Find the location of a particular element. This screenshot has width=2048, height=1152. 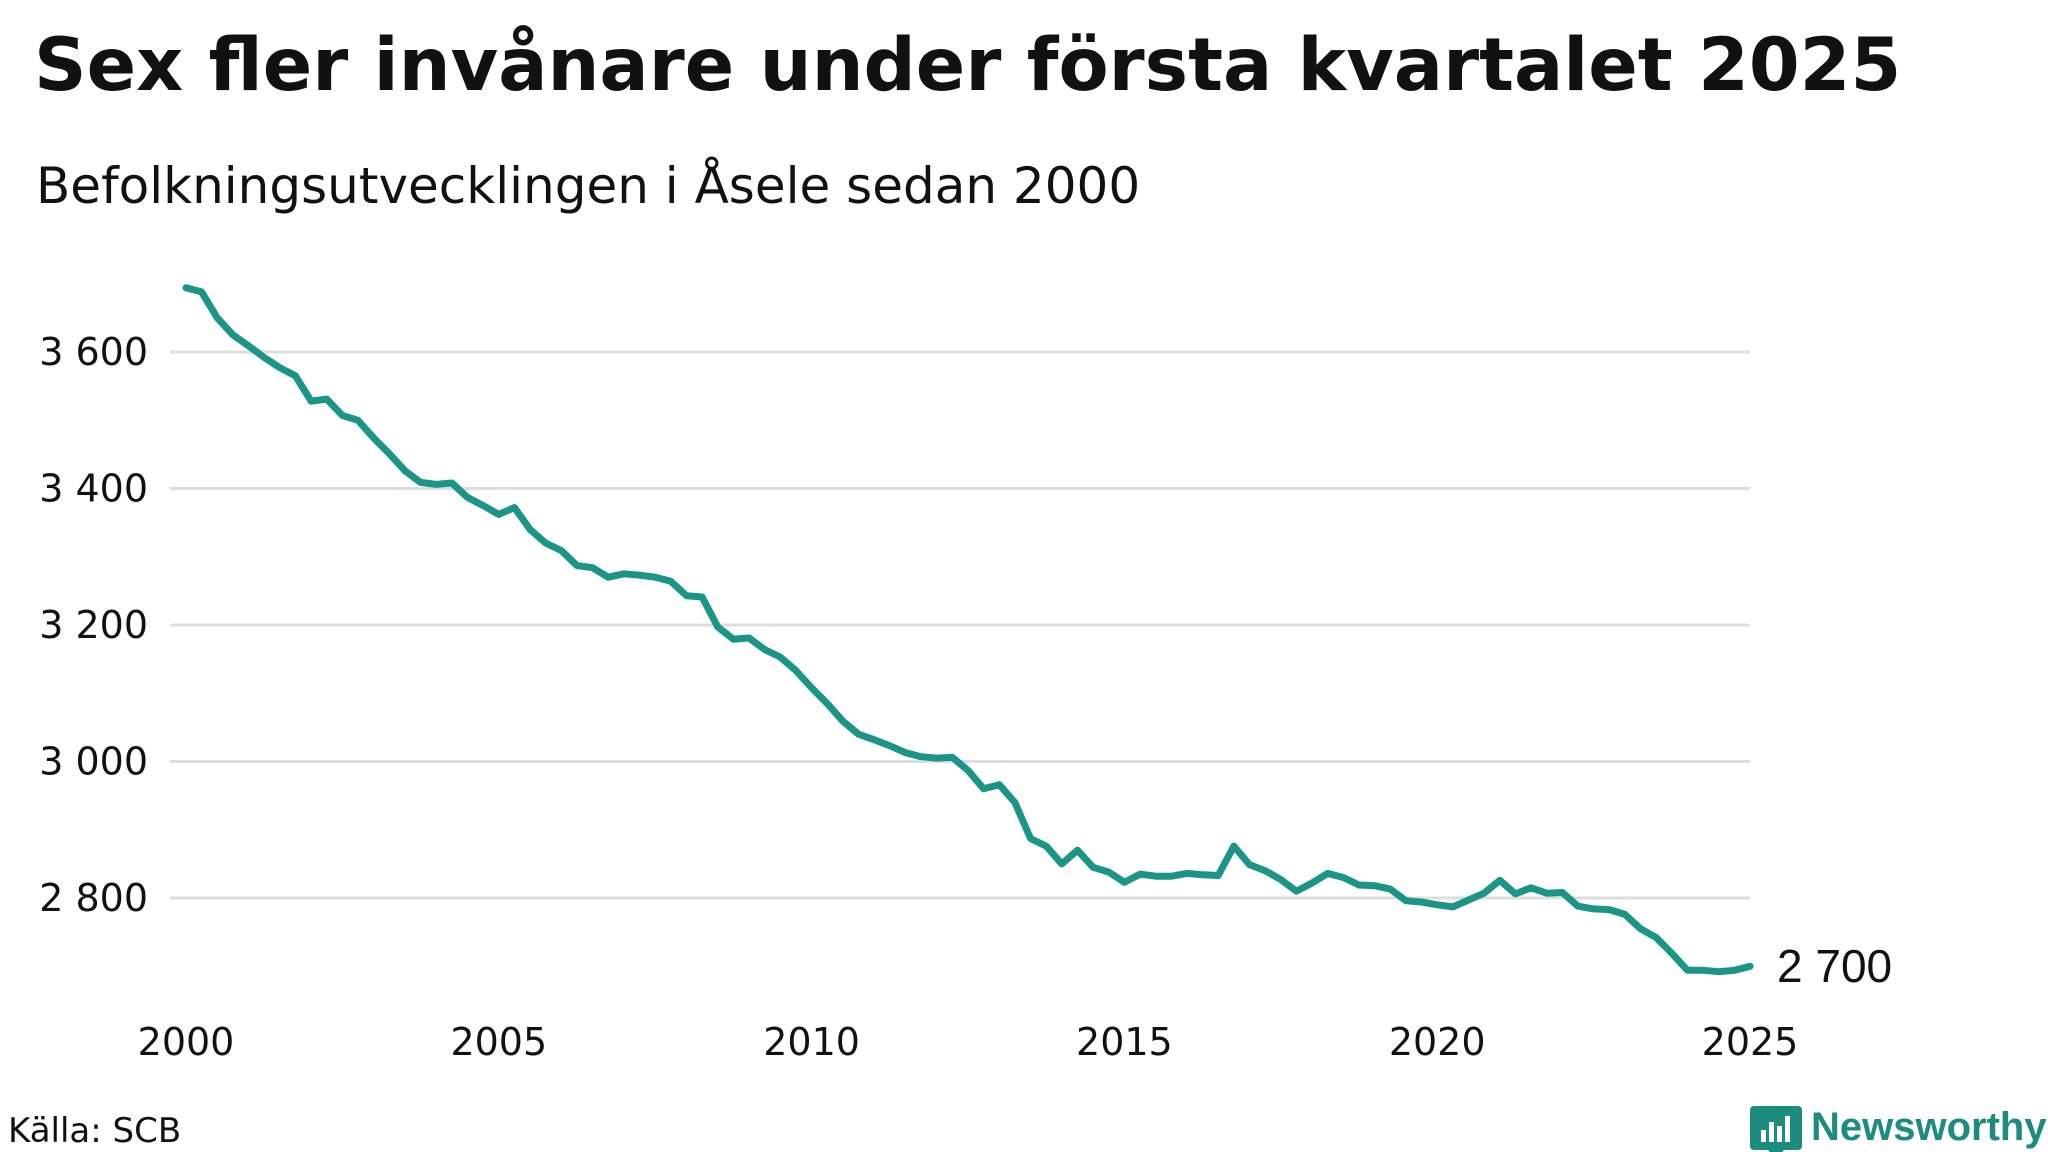

y-tick-label: 3 000 is located at coordinates (93, 762).